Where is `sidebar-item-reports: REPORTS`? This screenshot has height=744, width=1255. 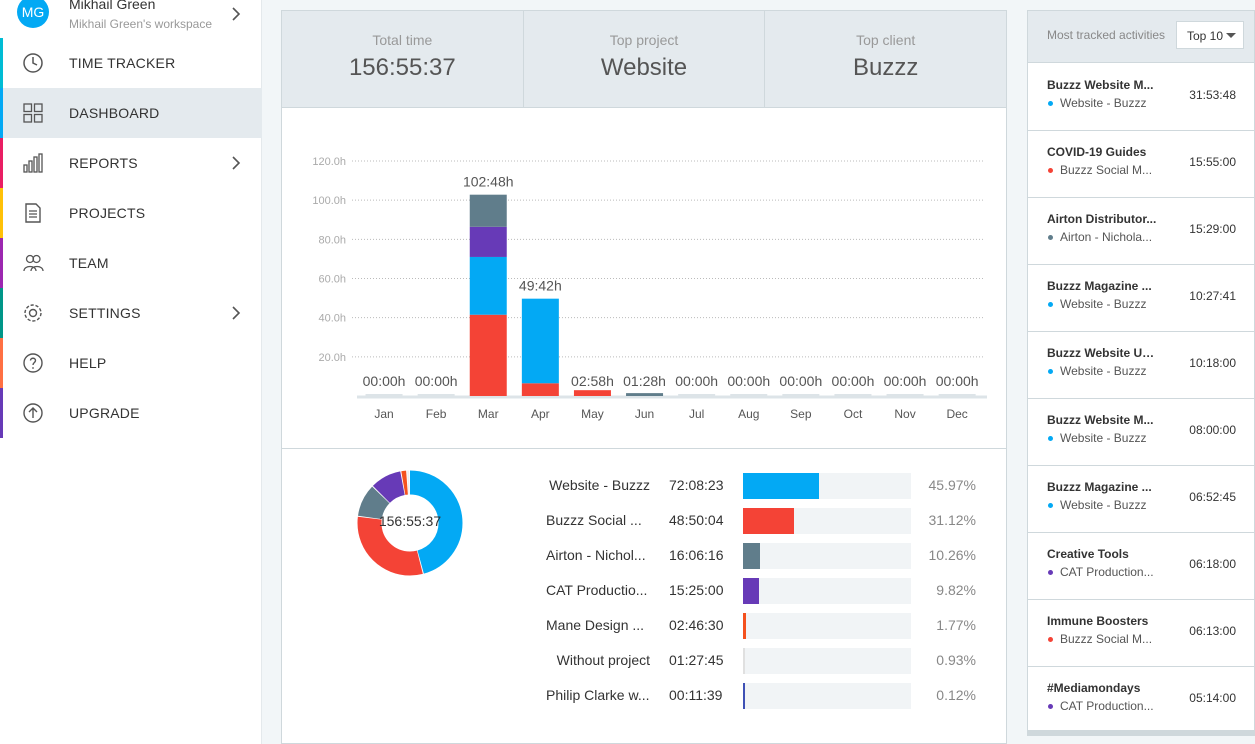
sidebar-item-reports: REPORTS is located at coordinates (131, 163).